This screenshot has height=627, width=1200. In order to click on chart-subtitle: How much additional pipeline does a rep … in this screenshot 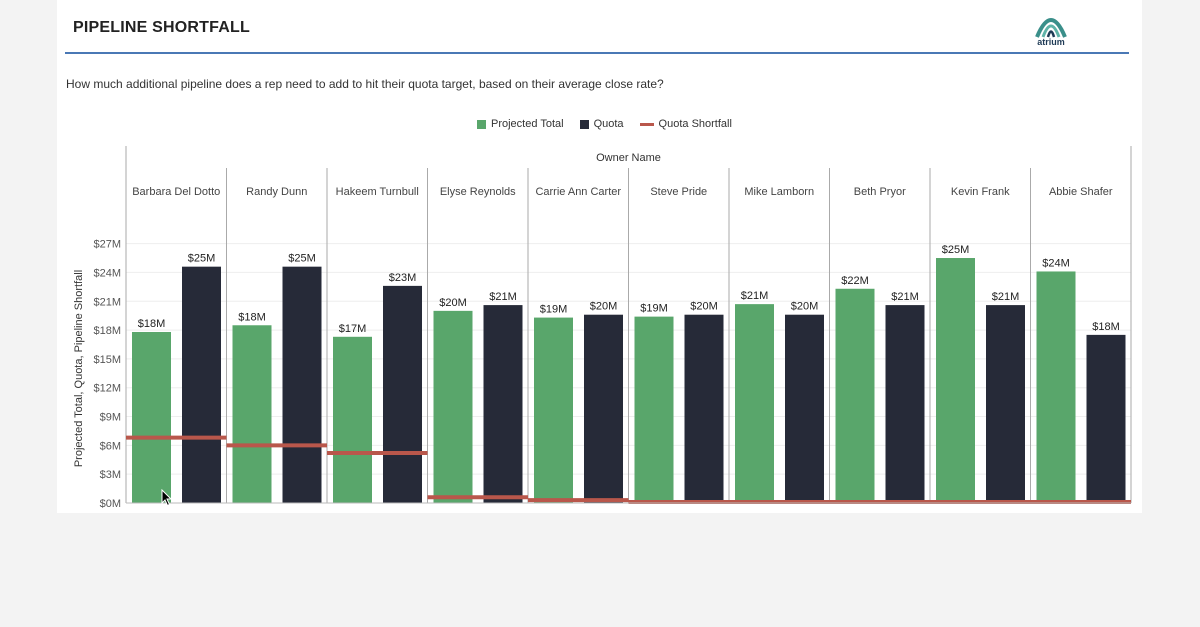, I will do `click(365, 84)`.